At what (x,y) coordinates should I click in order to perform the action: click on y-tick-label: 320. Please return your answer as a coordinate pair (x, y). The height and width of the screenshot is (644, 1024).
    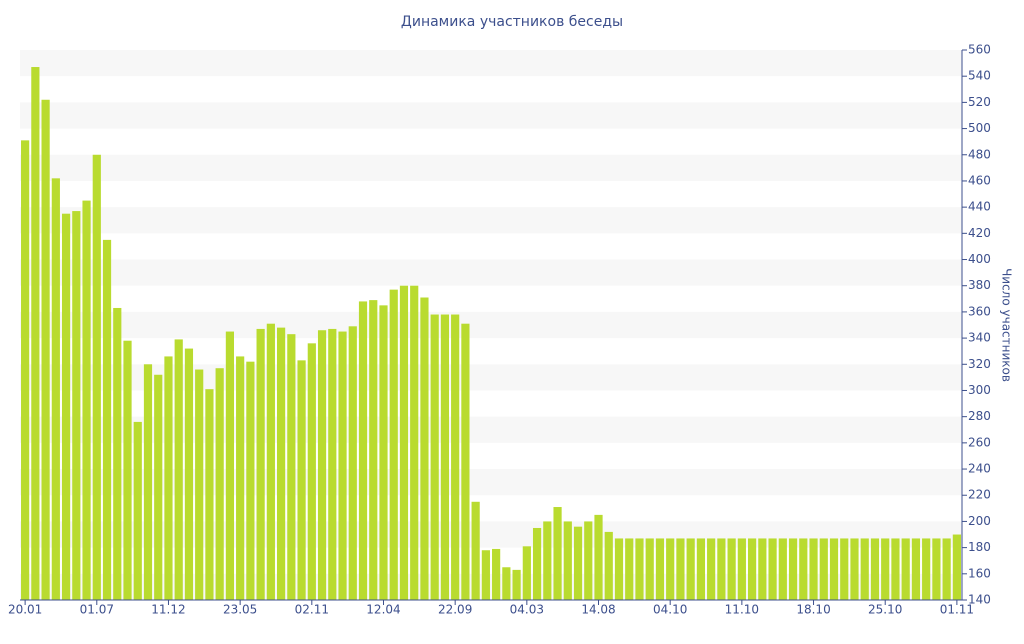
    Looking at the image, I should click on (979, 364).